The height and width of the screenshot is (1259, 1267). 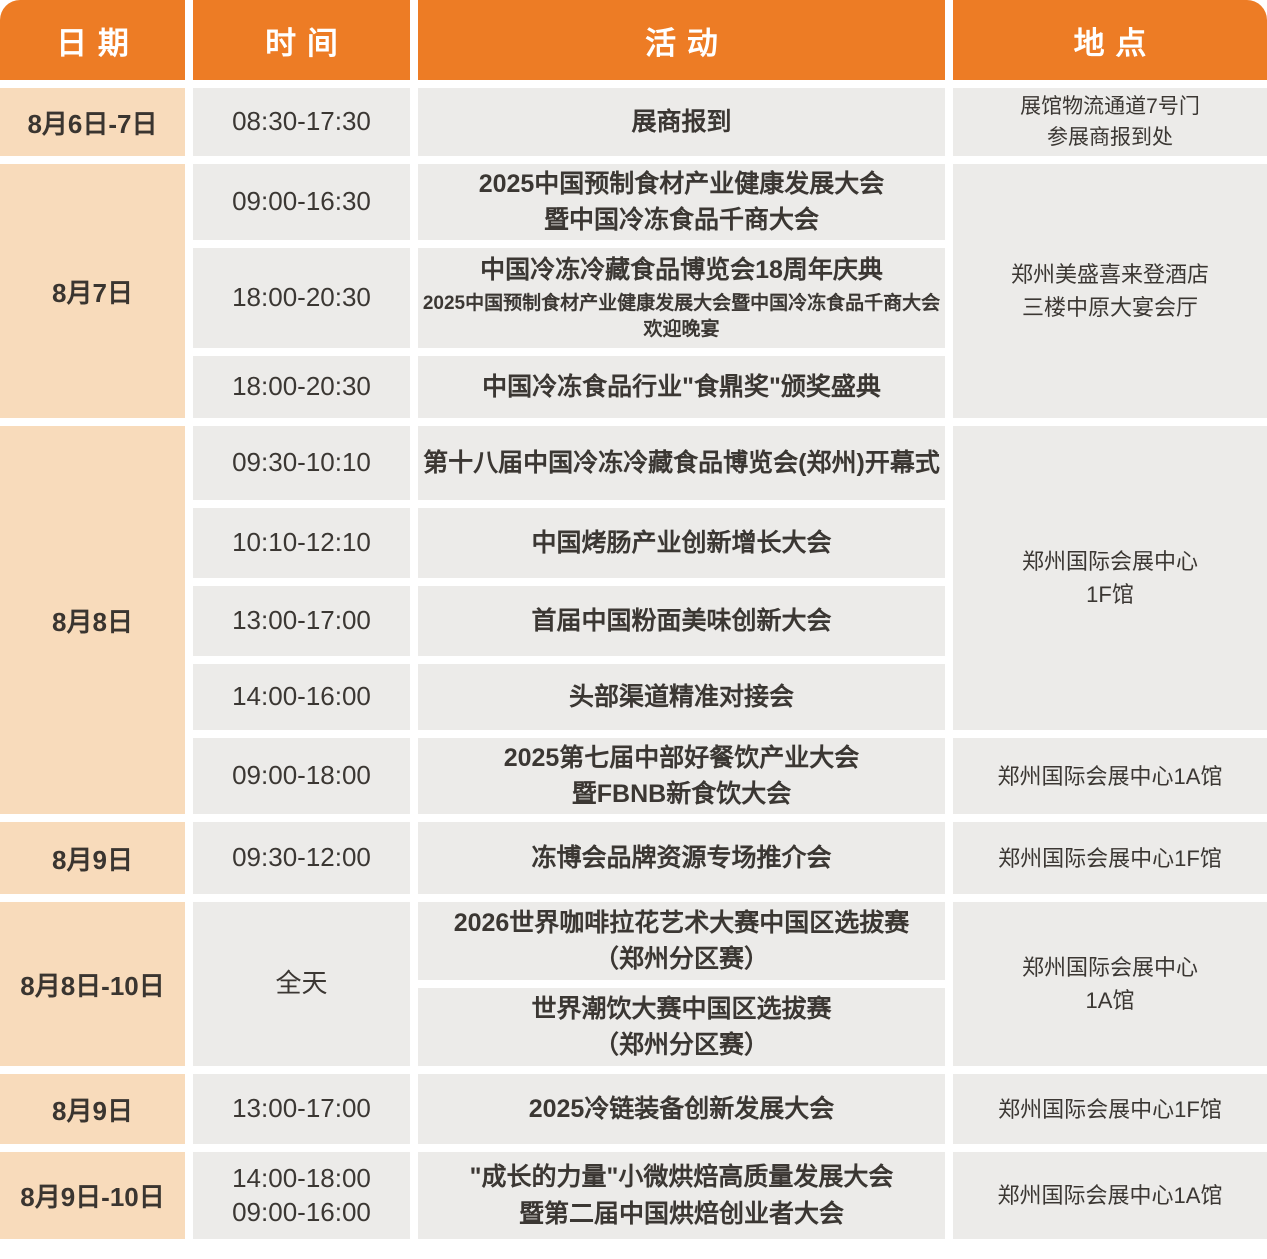 What do you see at coordinates (301, 697) in the screenshot?
I see `time-cell: 14:00-16:00` at bounding box center [301, 697].